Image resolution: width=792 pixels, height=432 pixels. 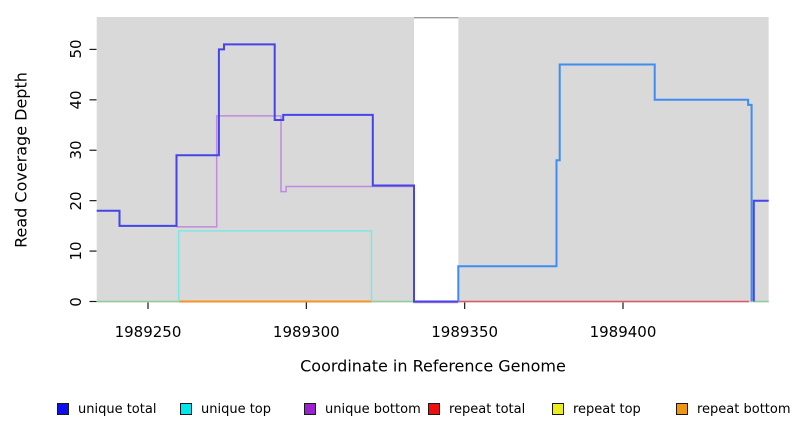 What do you see at coordinates (76, 301) in the screenshot?
I see `y-tick-label-0: 0` at bounding box center [76, 301].